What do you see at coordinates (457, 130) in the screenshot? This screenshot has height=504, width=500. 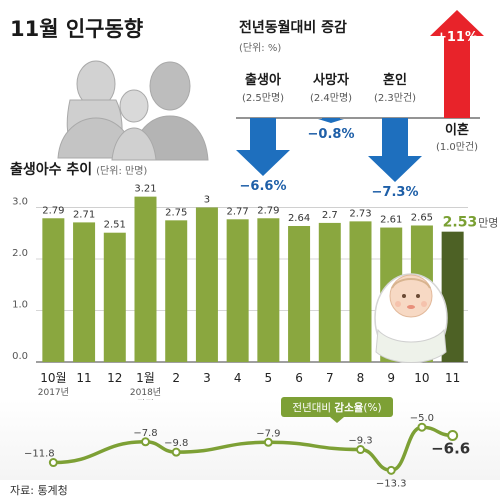 I see `yoy-divorces-label: 이혼` at bounding box center [457, 130].